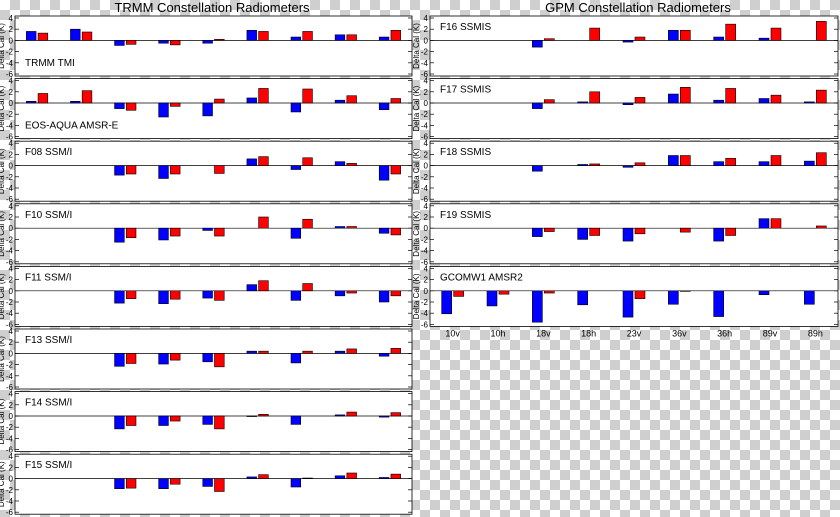 Image resolution: width=840 pixels, height=517 pixels. Describe the element at coordinates (452, 333) in the screenshot. I see `x-tick-label: 10v` at that location.